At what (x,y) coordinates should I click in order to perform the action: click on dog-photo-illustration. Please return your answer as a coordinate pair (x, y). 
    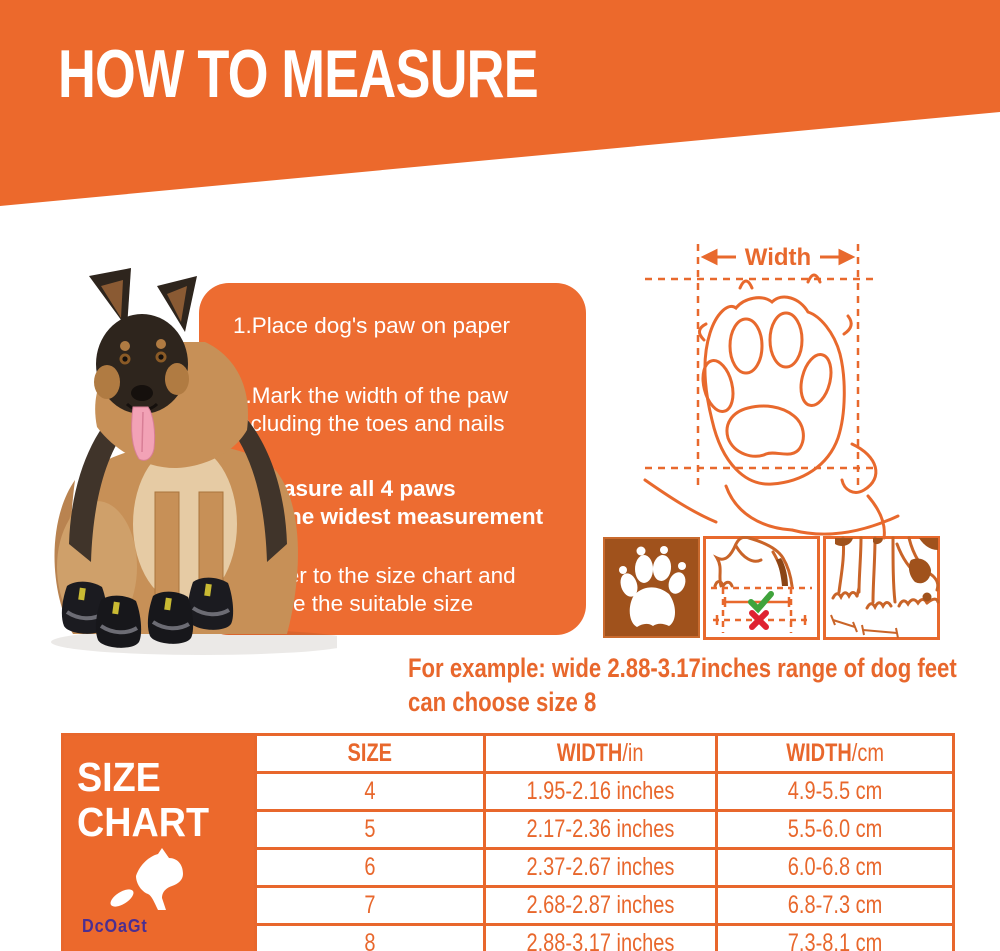
    Looking at the image, I should click on (194, 461).